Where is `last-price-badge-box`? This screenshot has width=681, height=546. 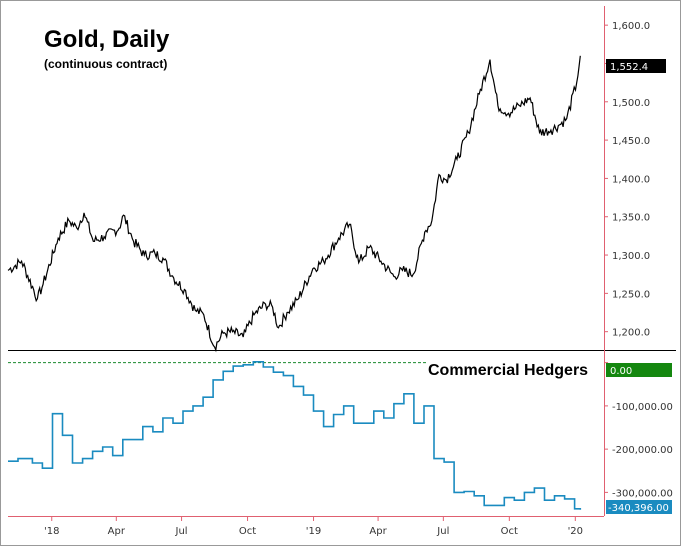 last-price-badge-box is located at coordinates (636, 66).